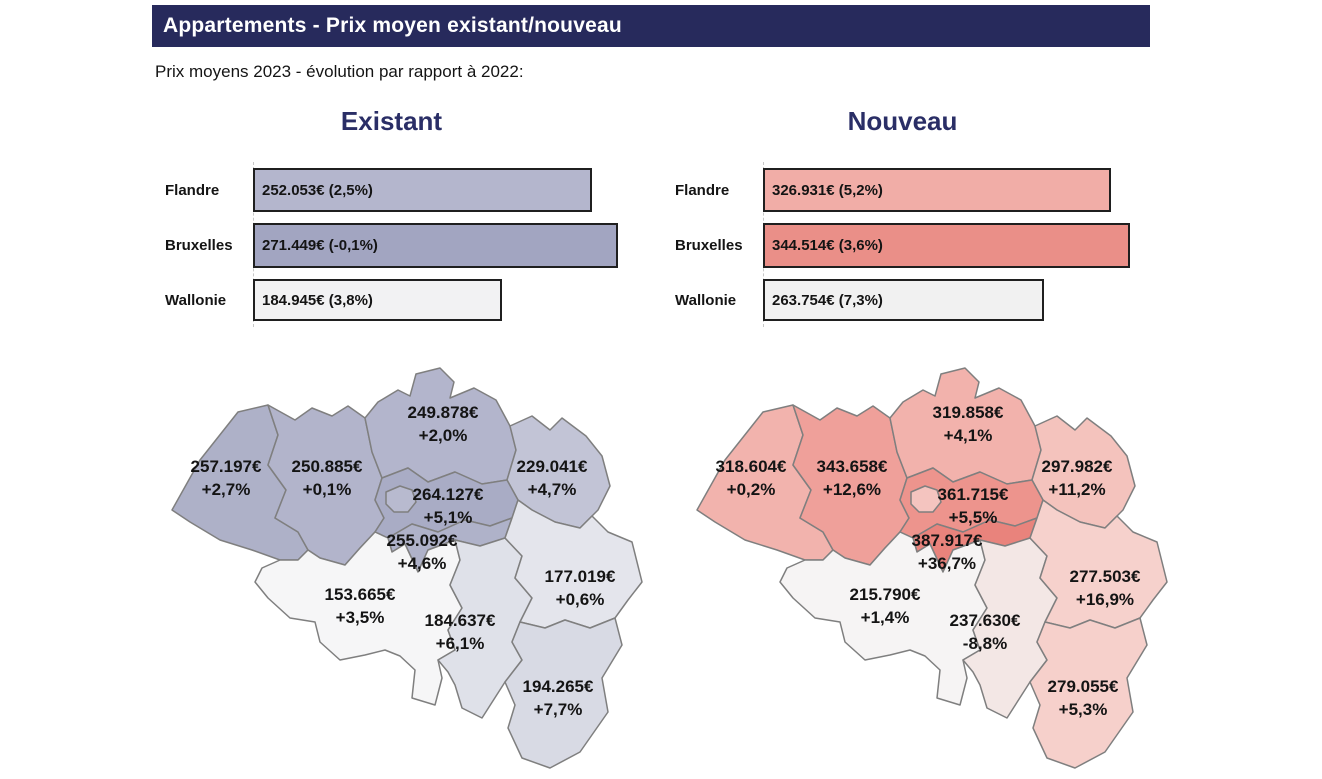  I want to click on map-label-brabant-wallon-existant: 255.092€, so click(422, 540).